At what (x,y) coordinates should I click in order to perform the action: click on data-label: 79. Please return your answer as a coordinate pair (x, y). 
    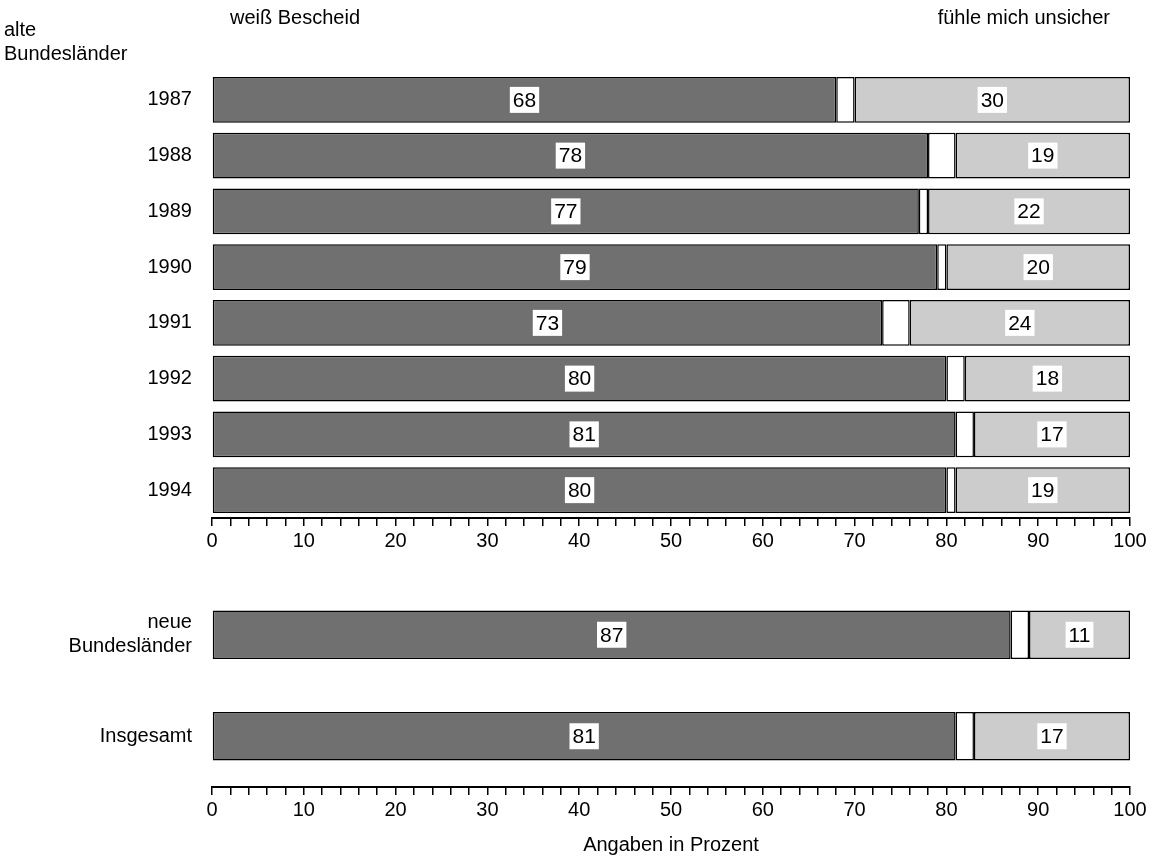
    Looking at the image, I should click on (575, 266).